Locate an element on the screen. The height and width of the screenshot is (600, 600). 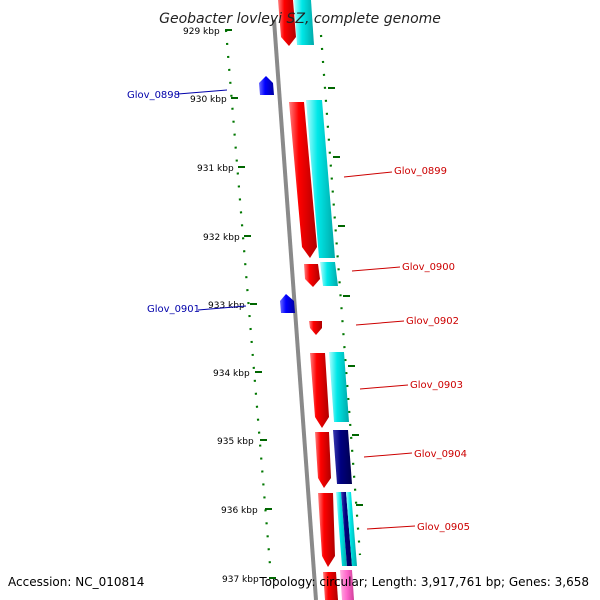
tick-label-937: 937 kbp is located at coordinates (240, 580).